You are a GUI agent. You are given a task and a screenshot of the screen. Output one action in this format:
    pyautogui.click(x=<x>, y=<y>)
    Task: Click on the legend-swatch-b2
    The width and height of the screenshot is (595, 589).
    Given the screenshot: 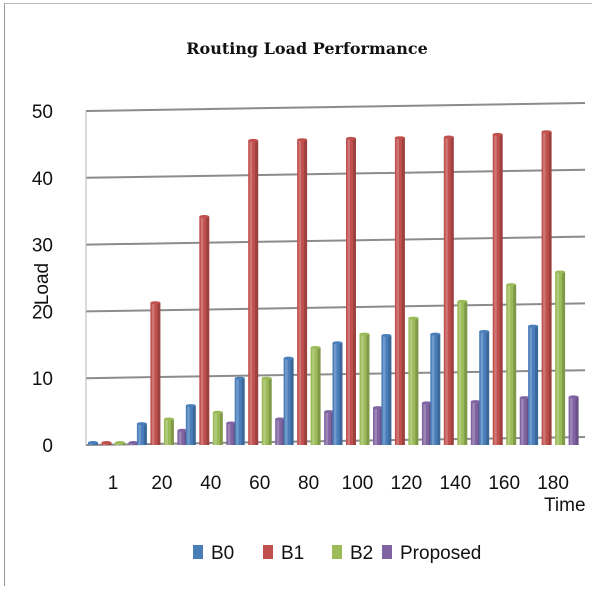 What is the action you would take?
    pyautogui.click(x=337, y=552)
    